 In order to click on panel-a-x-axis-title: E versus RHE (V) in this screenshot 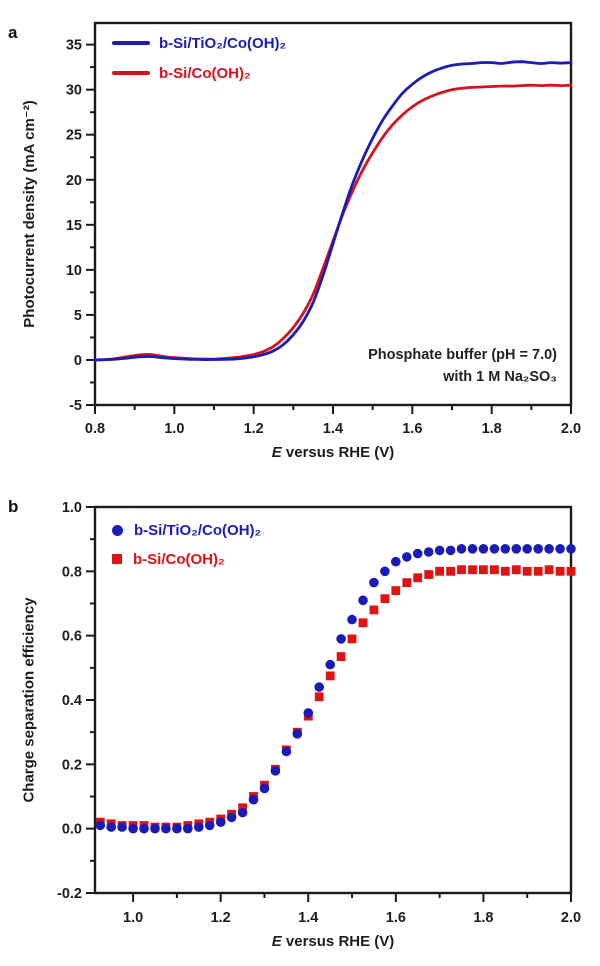, I will do `click(333, 452)`.